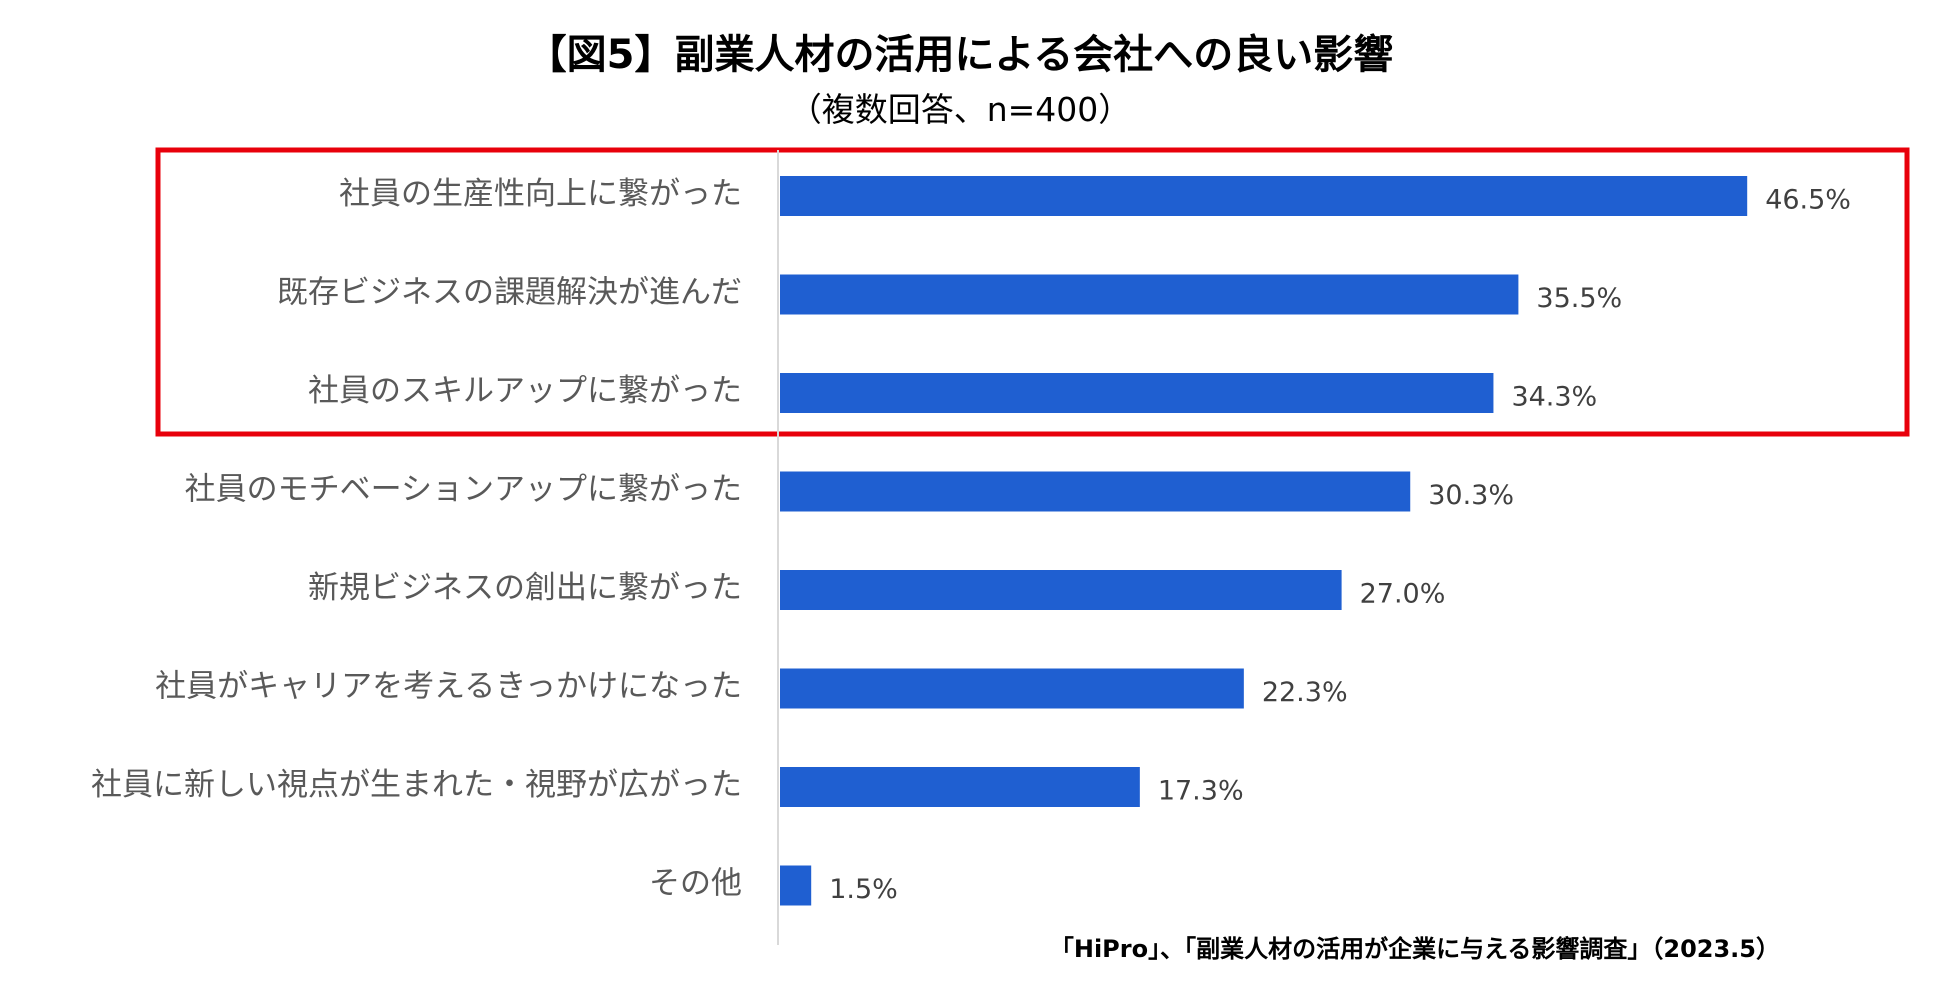  I want to click on category-label-3: 社員のスキルアップに繋がった, so click(525, 391).